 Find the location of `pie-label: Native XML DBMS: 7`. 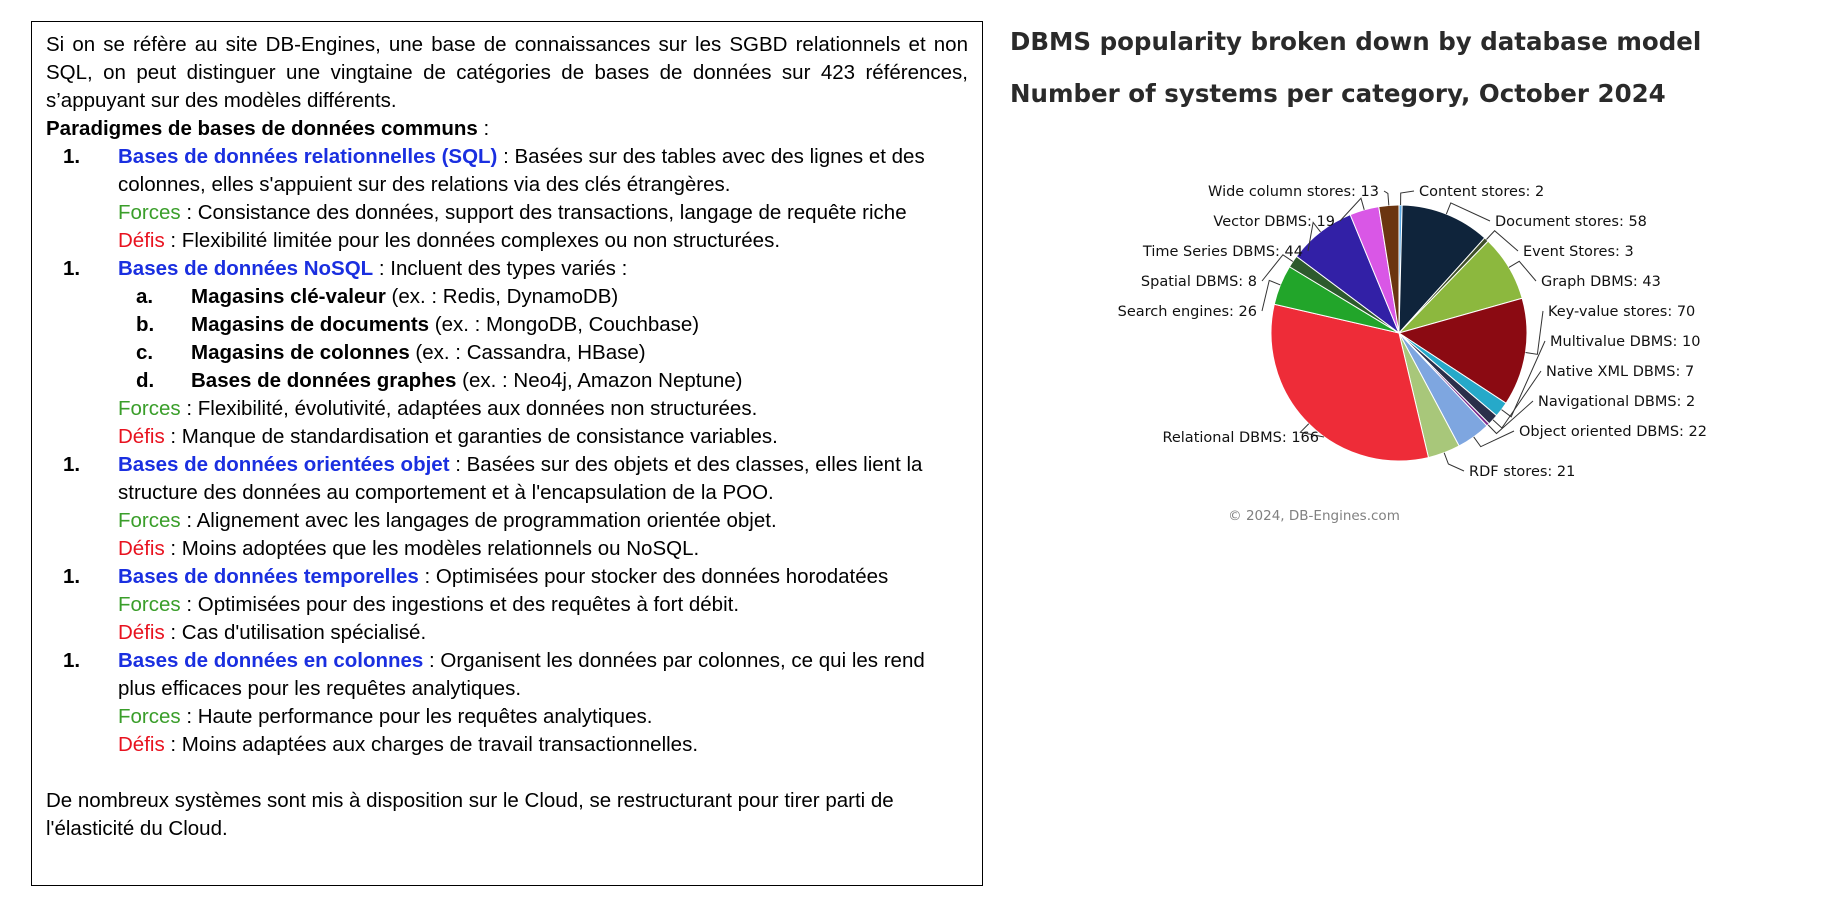

pie-label: Native XML DBMS: 7 is located at coordinates (1620, 372).